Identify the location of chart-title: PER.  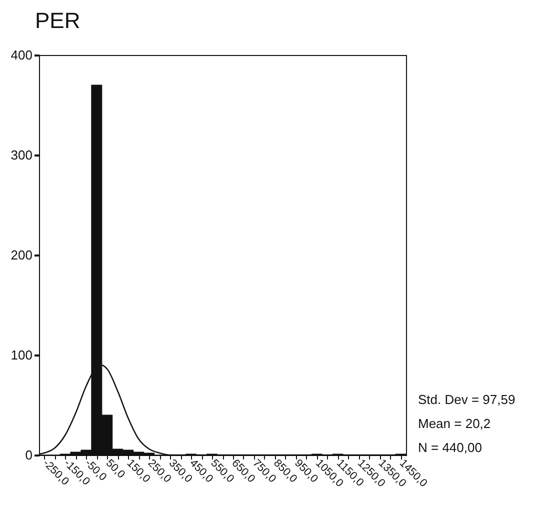
(57, 20).